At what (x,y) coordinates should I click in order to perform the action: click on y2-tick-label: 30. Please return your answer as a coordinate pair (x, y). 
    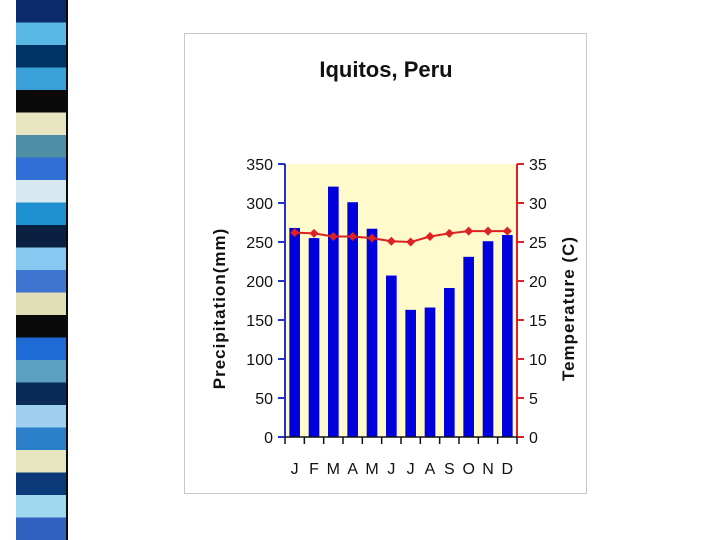
    Looking at the image, I should click on (538, 204).